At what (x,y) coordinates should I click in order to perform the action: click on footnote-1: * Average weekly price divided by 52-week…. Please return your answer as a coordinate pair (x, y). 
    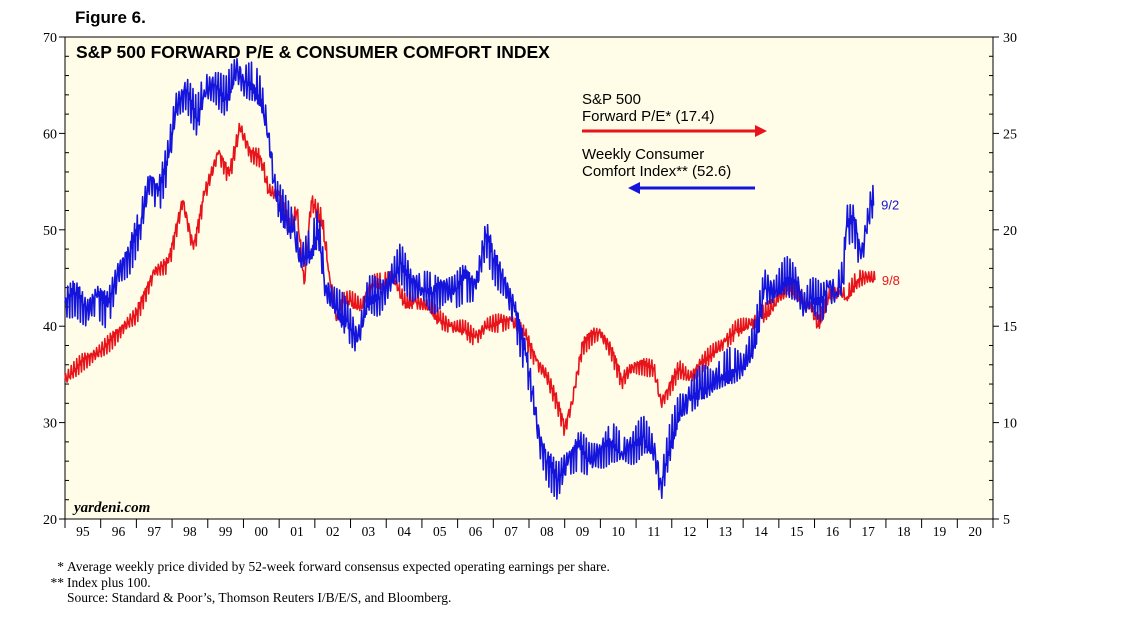
    Looking at the image, I should click on (324, 567).